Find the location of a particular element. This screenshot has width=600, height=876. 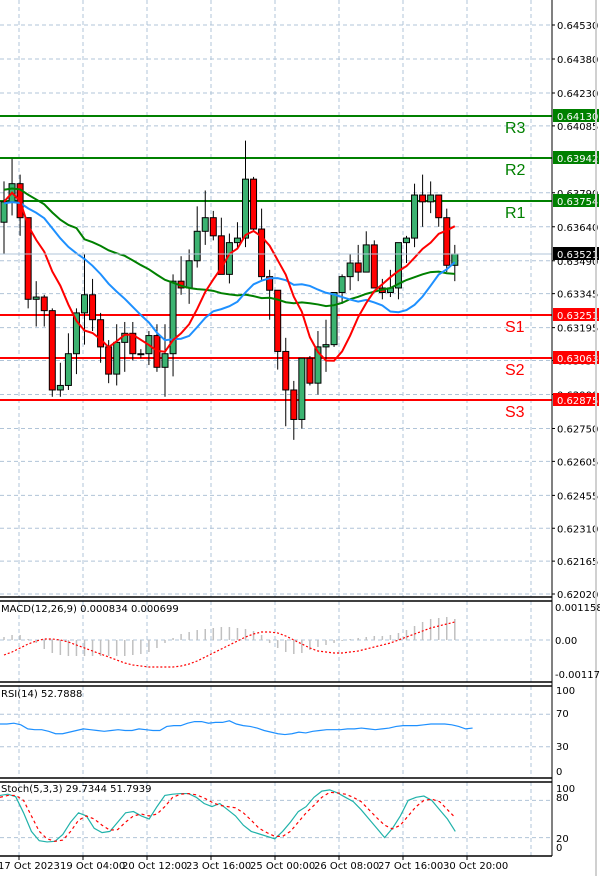

time-tick: 19 Oct 04:00 is located at coordinates (92, 866).